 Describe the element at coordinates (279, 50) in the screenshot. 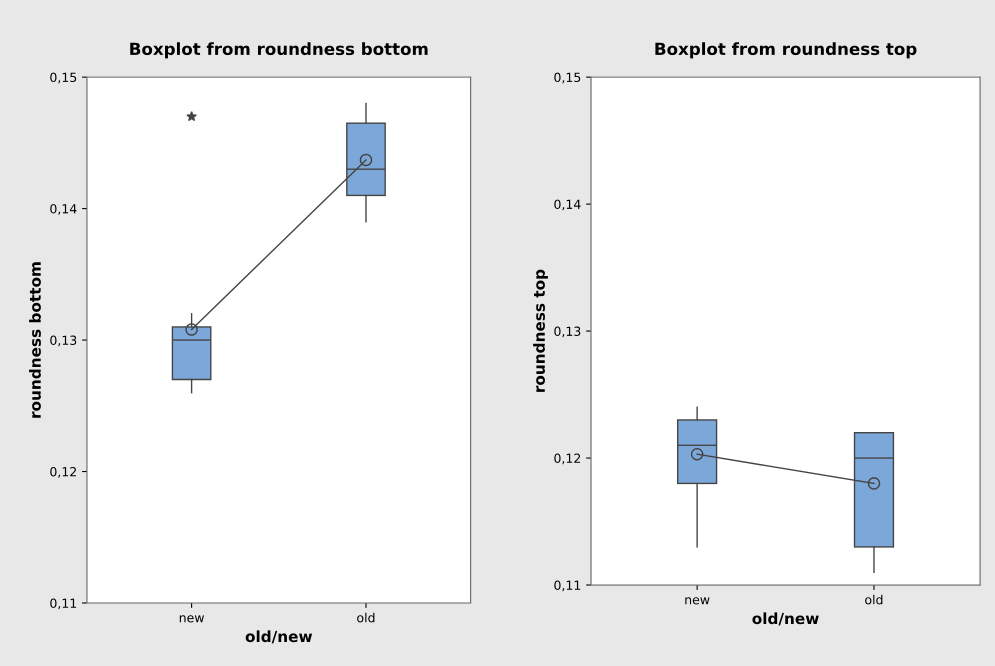

I see `chart-title: Boxplot from roundness bottom` at that location.